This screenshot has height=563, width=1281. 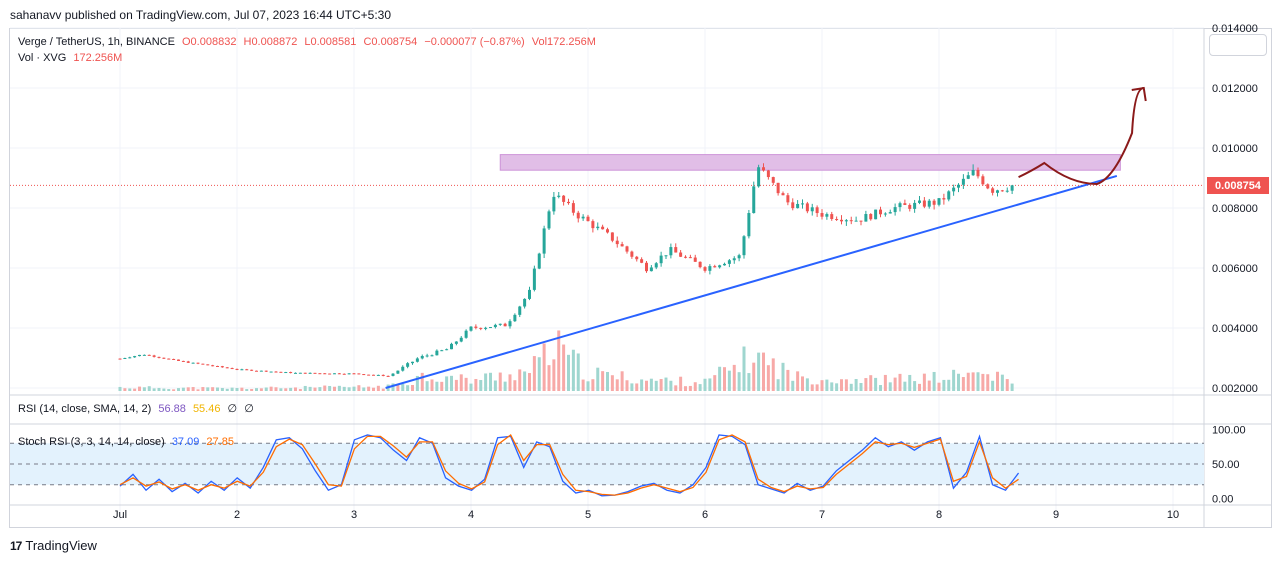 I want to click on tradingview-logo: 17 TradingView, so click(x=53, y=545).